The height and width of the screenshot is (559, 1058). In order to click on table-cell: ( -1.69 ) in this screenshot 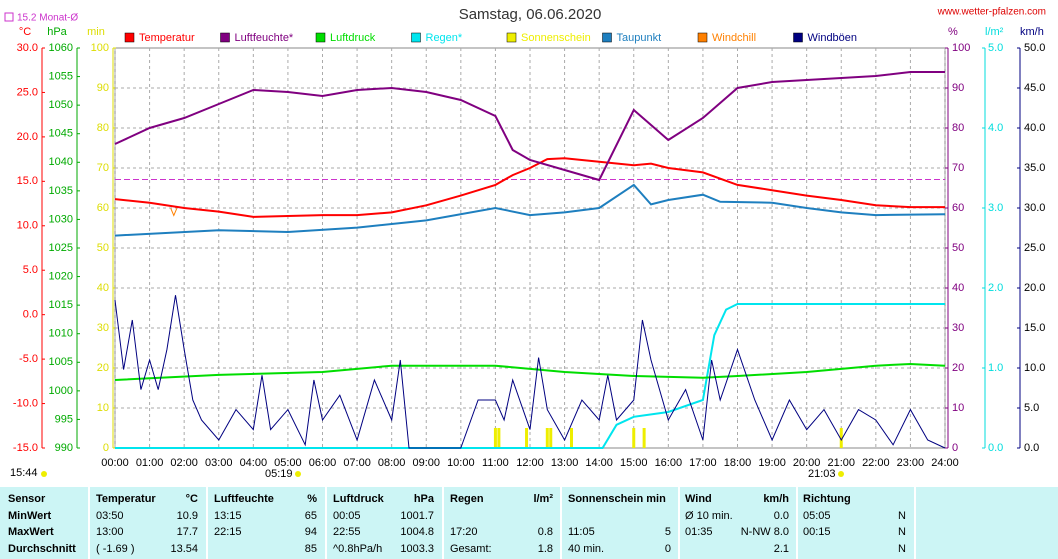, I will do `click(115, 548)`.